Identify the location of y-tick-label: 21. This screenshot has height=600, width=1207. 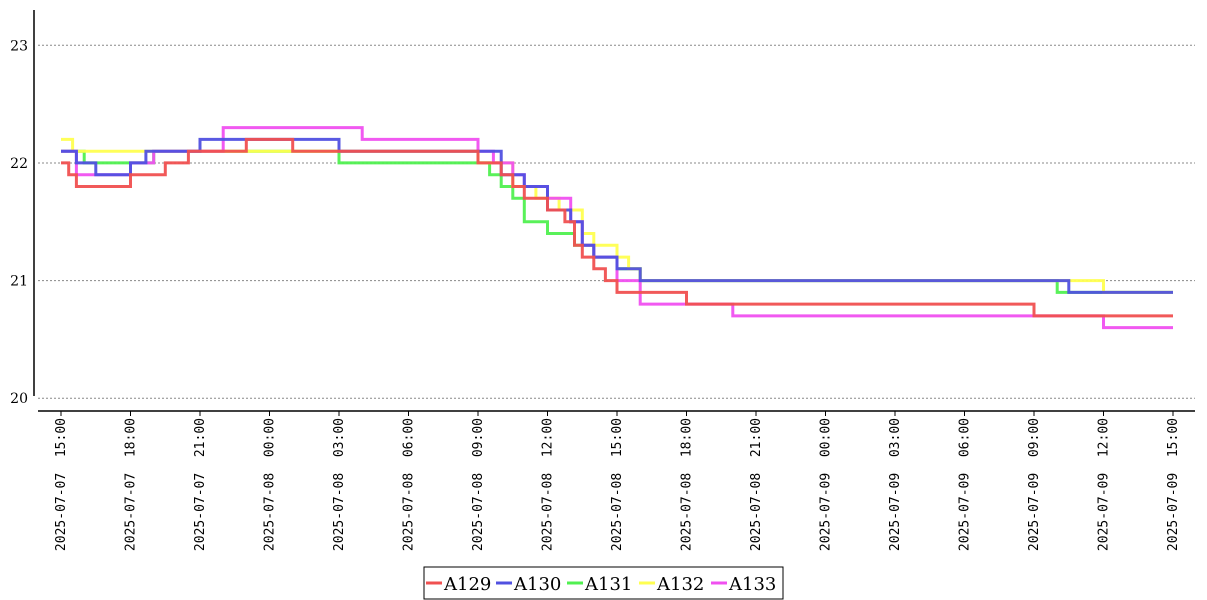
(19, 282).